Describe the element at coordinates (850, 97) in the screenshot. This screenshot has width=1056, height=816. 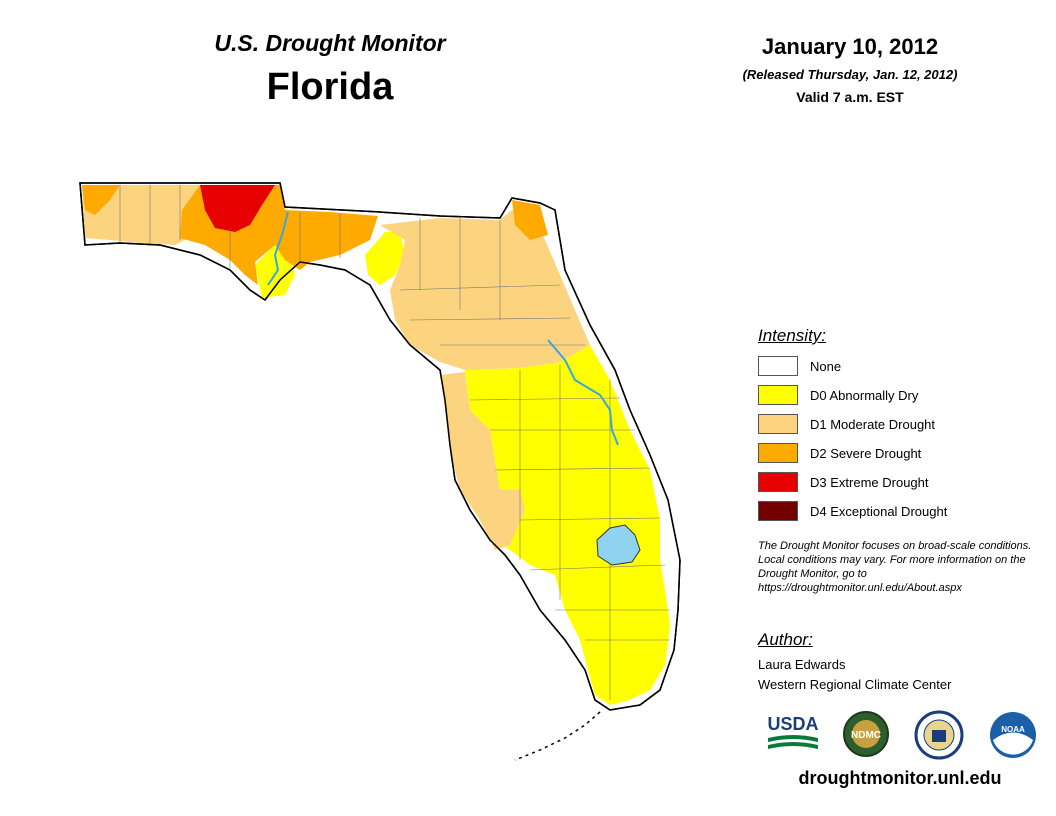
I see `valid-time: Valid 7 a.m. EST` at that location.